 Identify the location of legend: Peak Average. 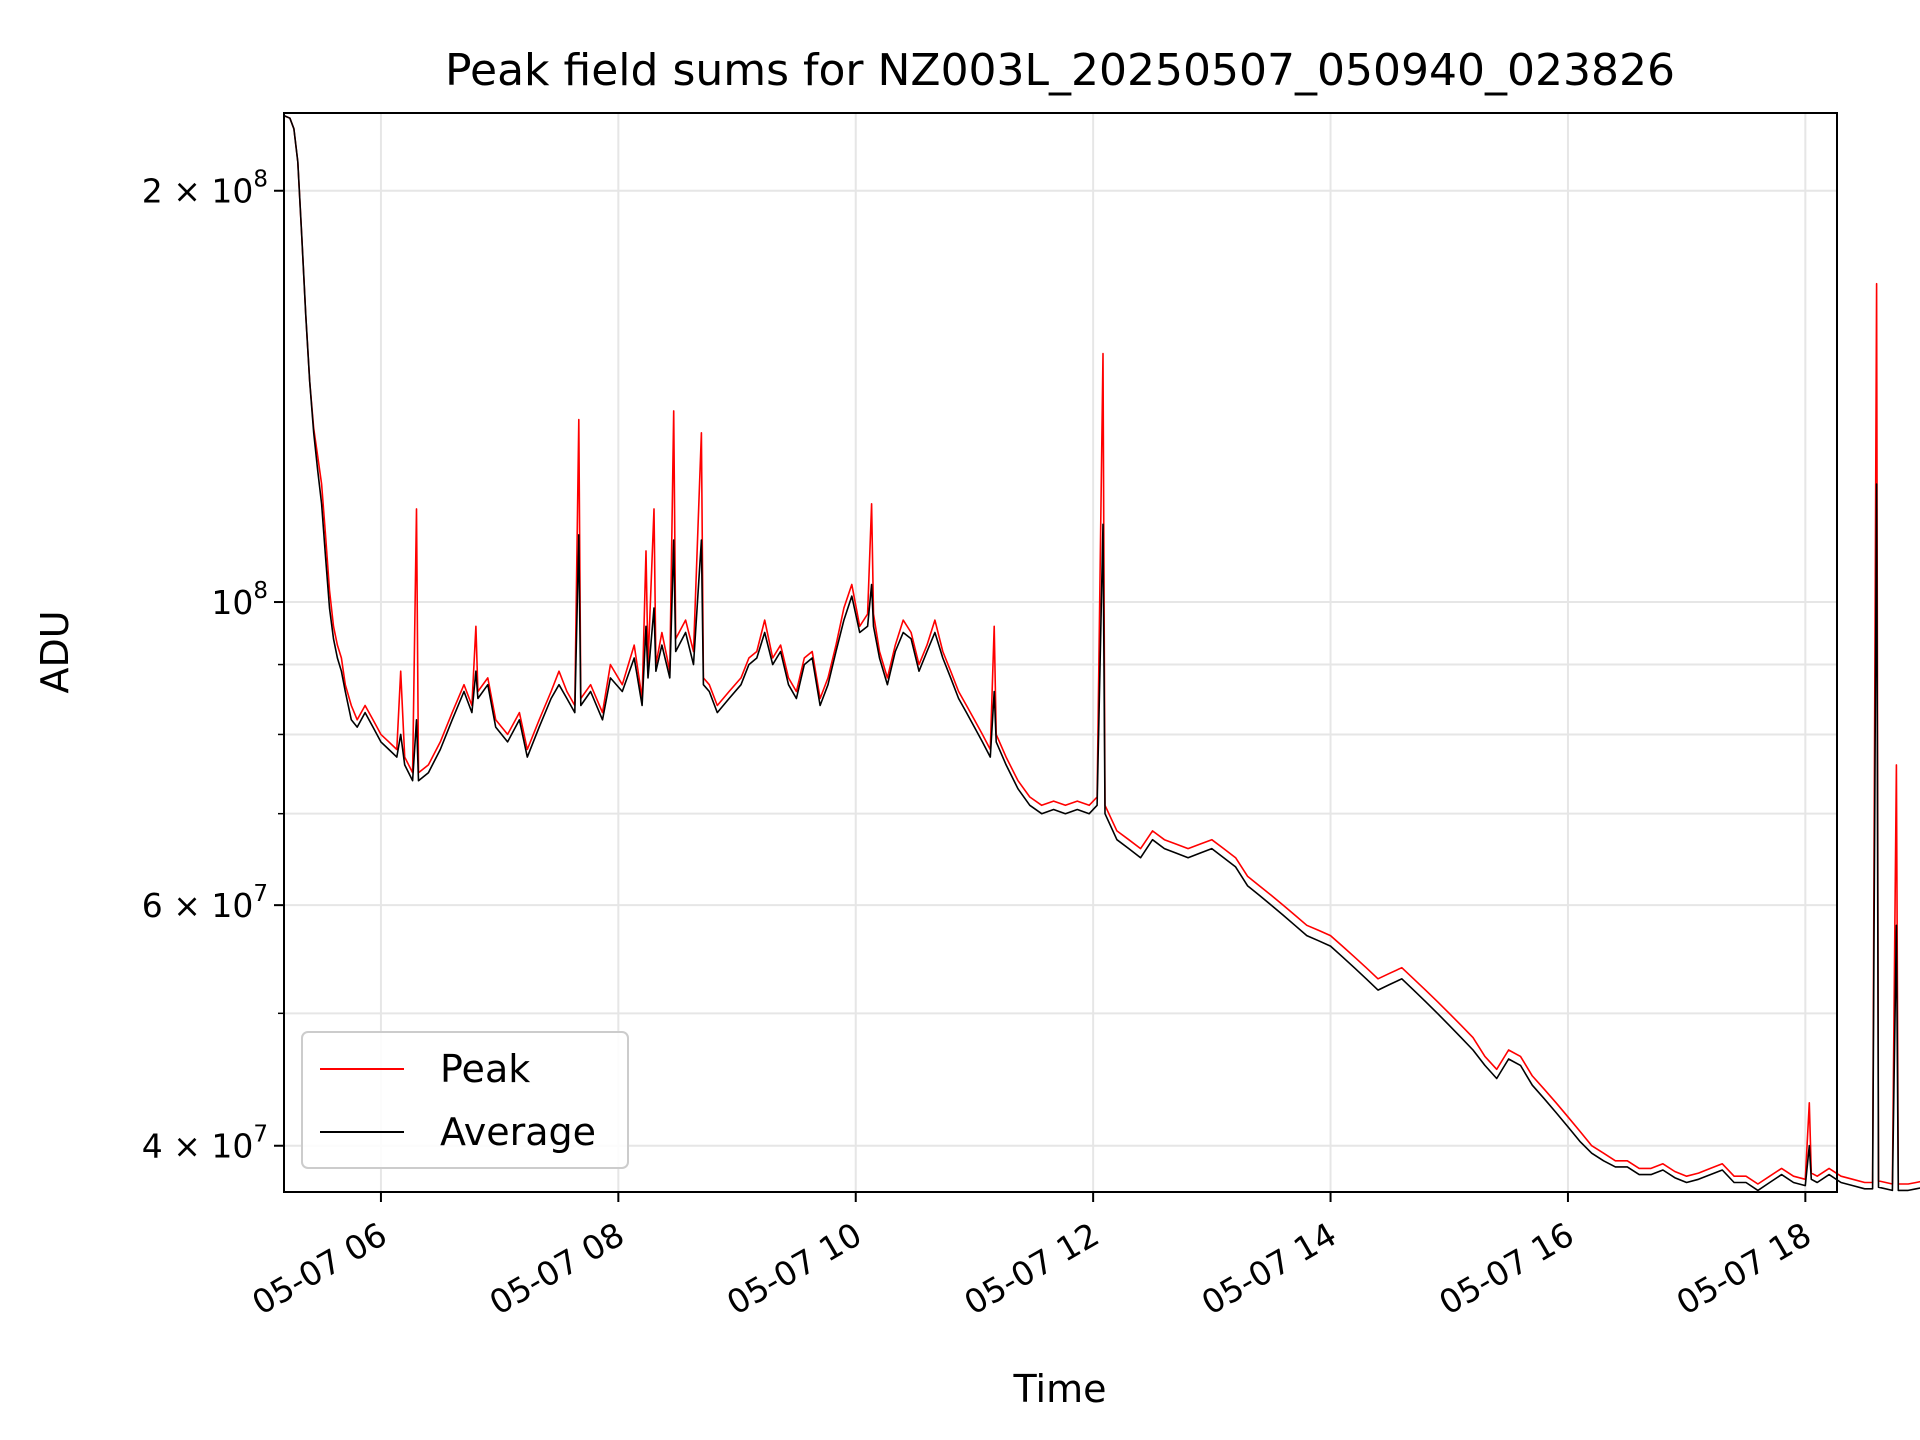
(465, 1100).